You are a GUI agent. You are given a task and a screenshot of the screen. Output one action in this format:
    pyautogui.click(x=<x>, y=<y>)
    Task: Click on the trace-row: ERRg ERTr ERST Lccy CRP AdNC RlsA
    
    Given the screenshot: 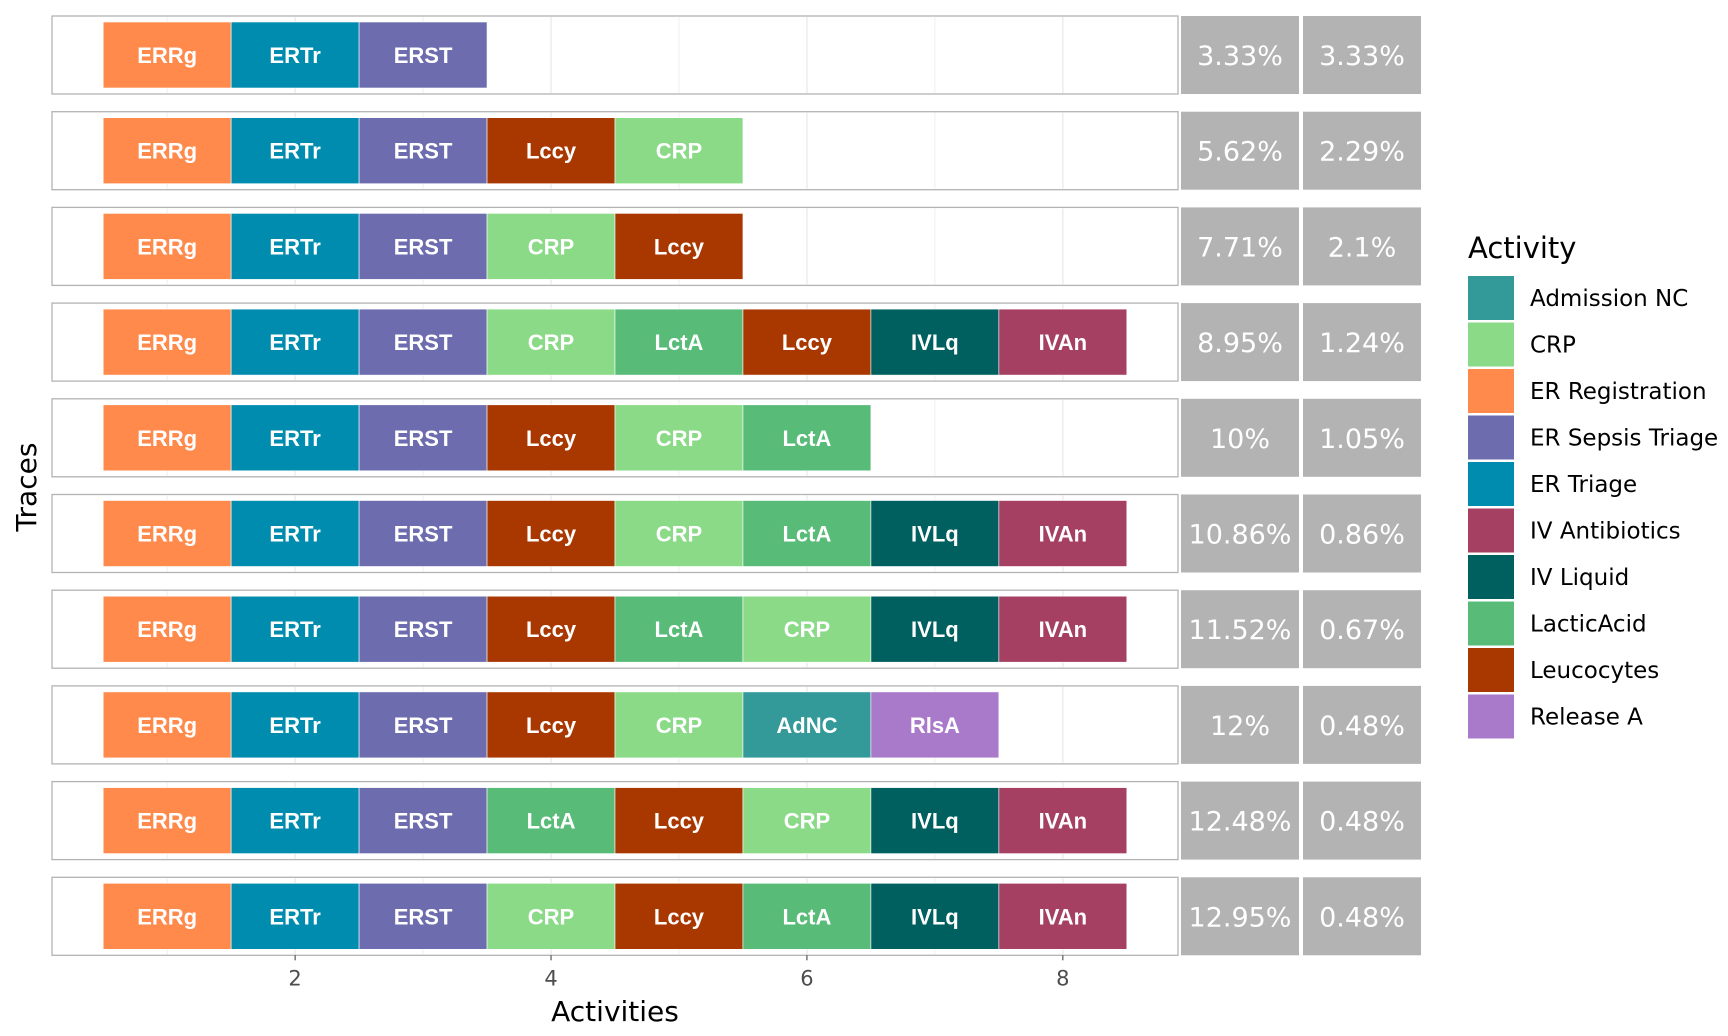 What is the action you would take?
    pyautogui.click(x=615, y=725)
    